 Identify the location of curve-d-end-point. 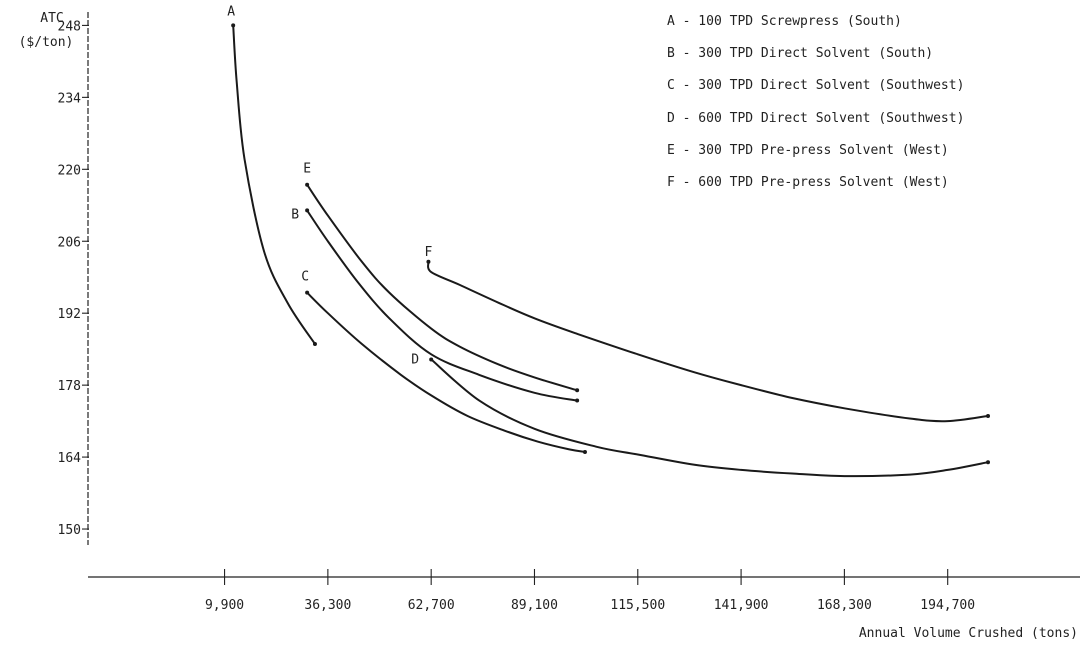
(988, 462).